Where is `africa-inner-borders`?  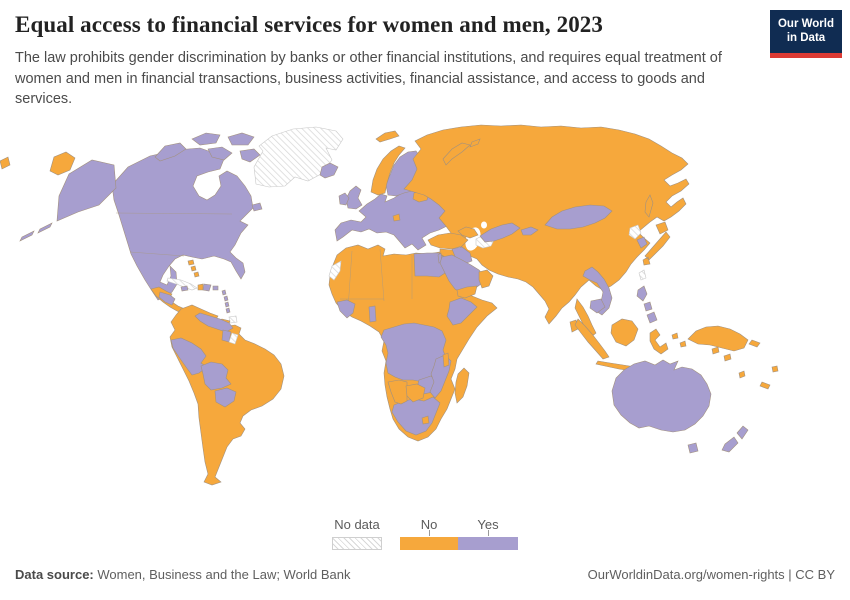
africa-inner-borders is located at coordinates (376, 279).